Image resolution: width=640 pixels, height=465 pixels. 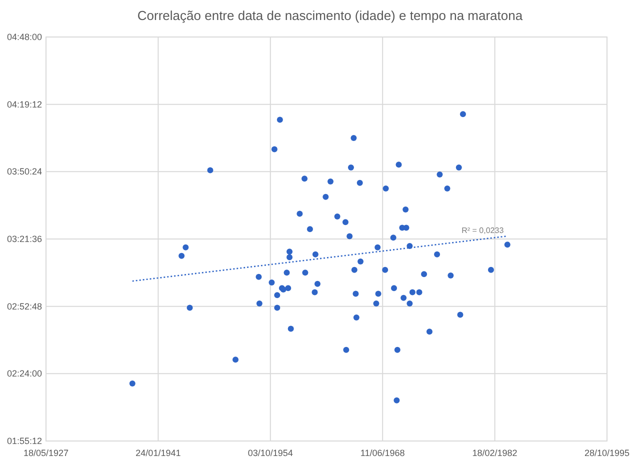 I want to click on x-tick-label: 03/10/1954, so click(x=270, y=453).